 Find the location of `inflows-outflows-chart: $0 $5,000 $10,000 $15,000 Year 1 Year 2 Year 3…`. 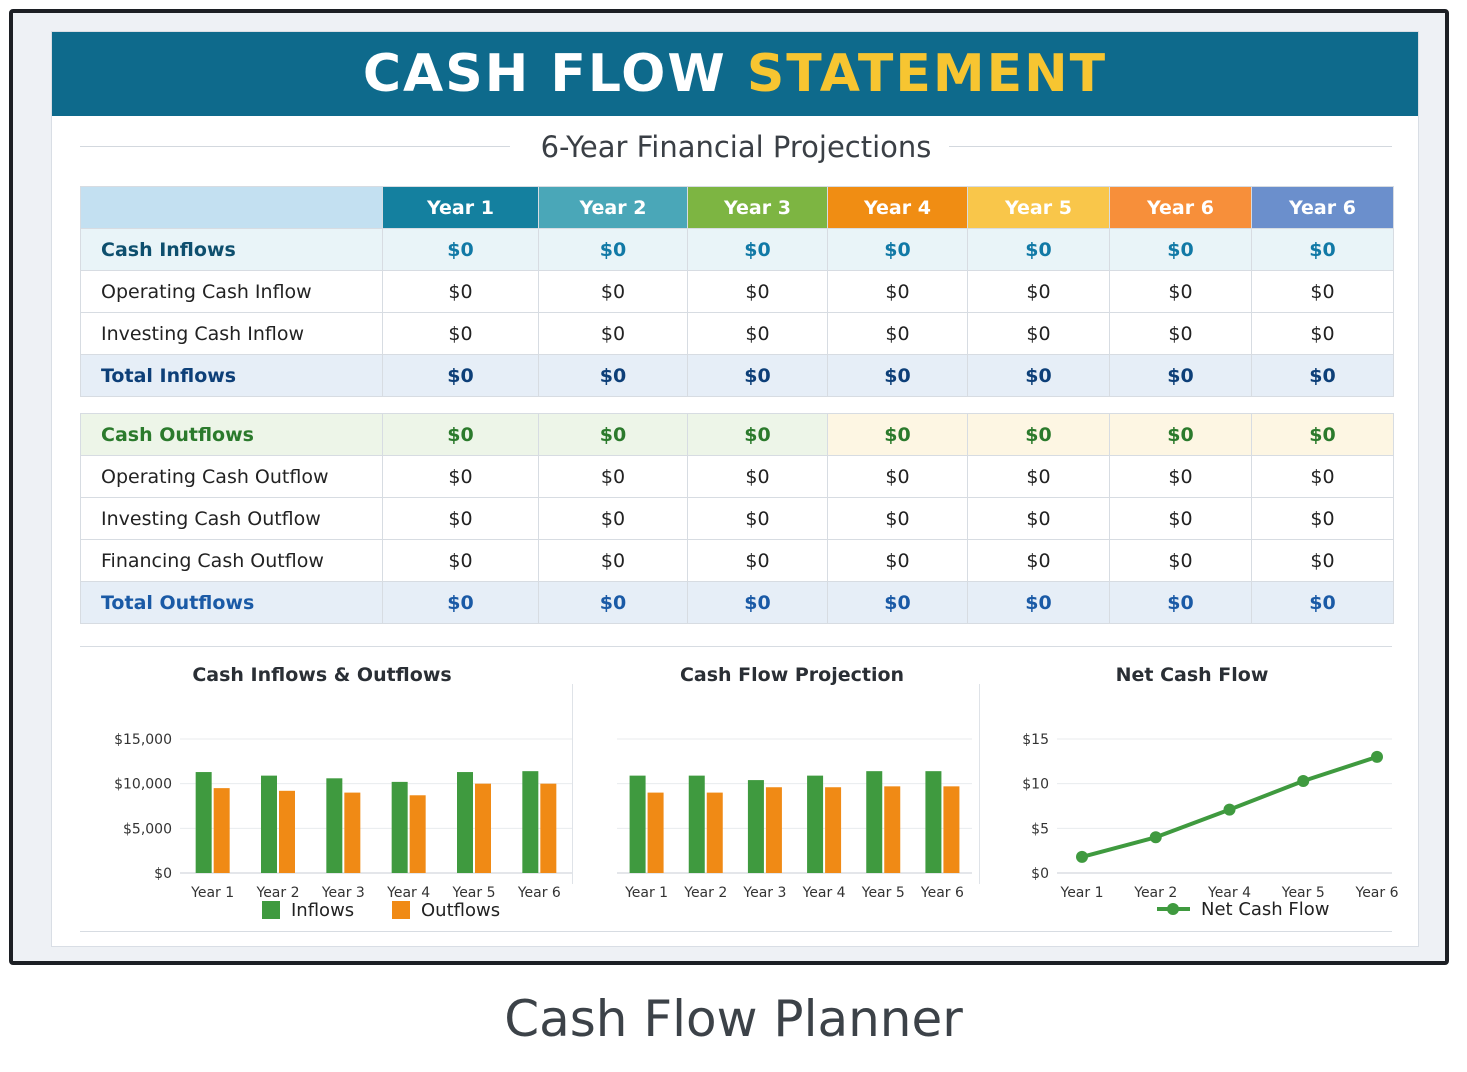

inflows-outflows-chart: $0 $5,000 $10,000 $15,000 Year 1 Year 2 Year 3… is located at coordinates (343, 826).